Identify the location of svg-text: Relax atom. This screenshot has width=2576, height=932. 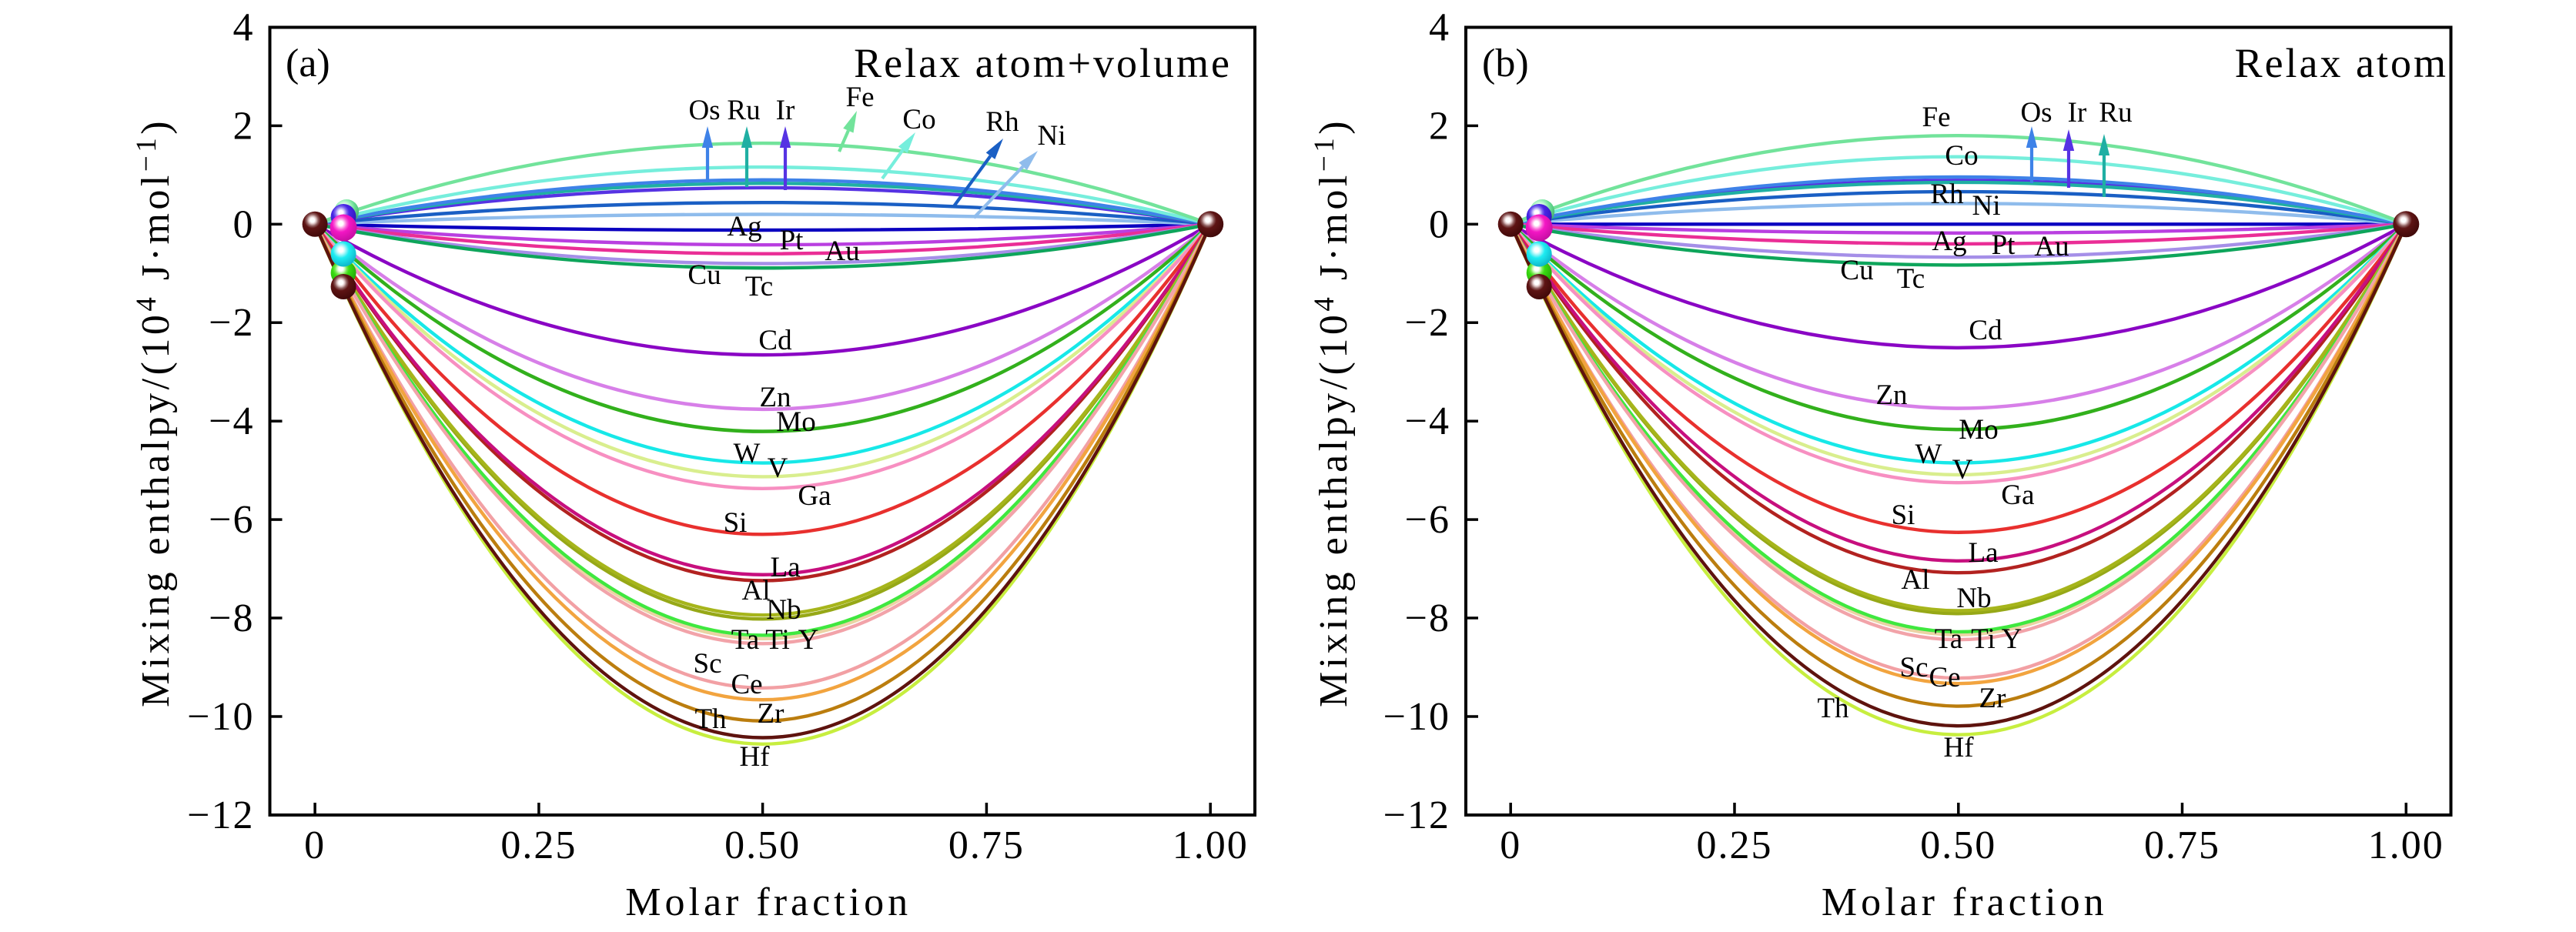
(2341, 63).